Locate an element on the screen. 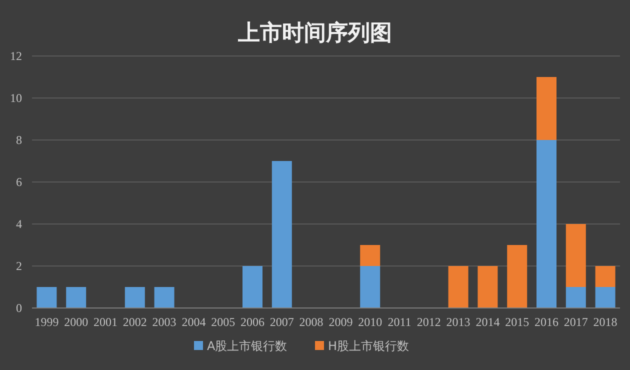 The image size is (630, 370). y-tick-label: 8 is located at coordinates (19, 140).